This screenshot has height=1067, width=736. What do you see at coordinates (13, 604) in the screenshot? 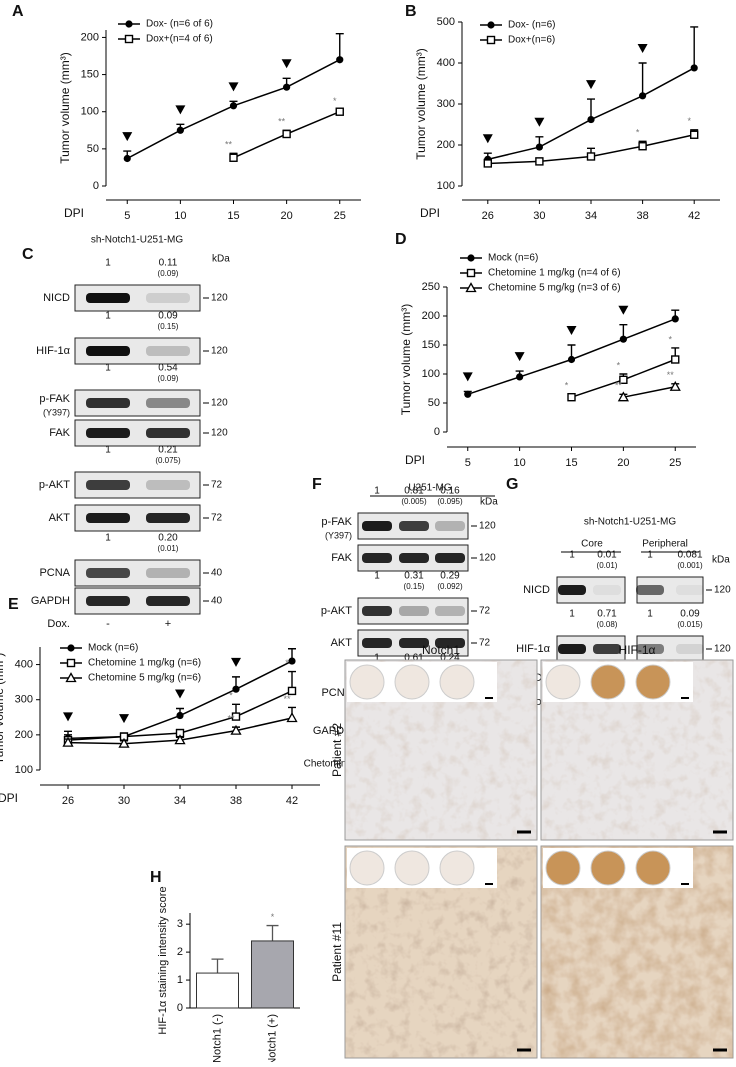
I see `panel-label: E` at bounding box center [13, 604].